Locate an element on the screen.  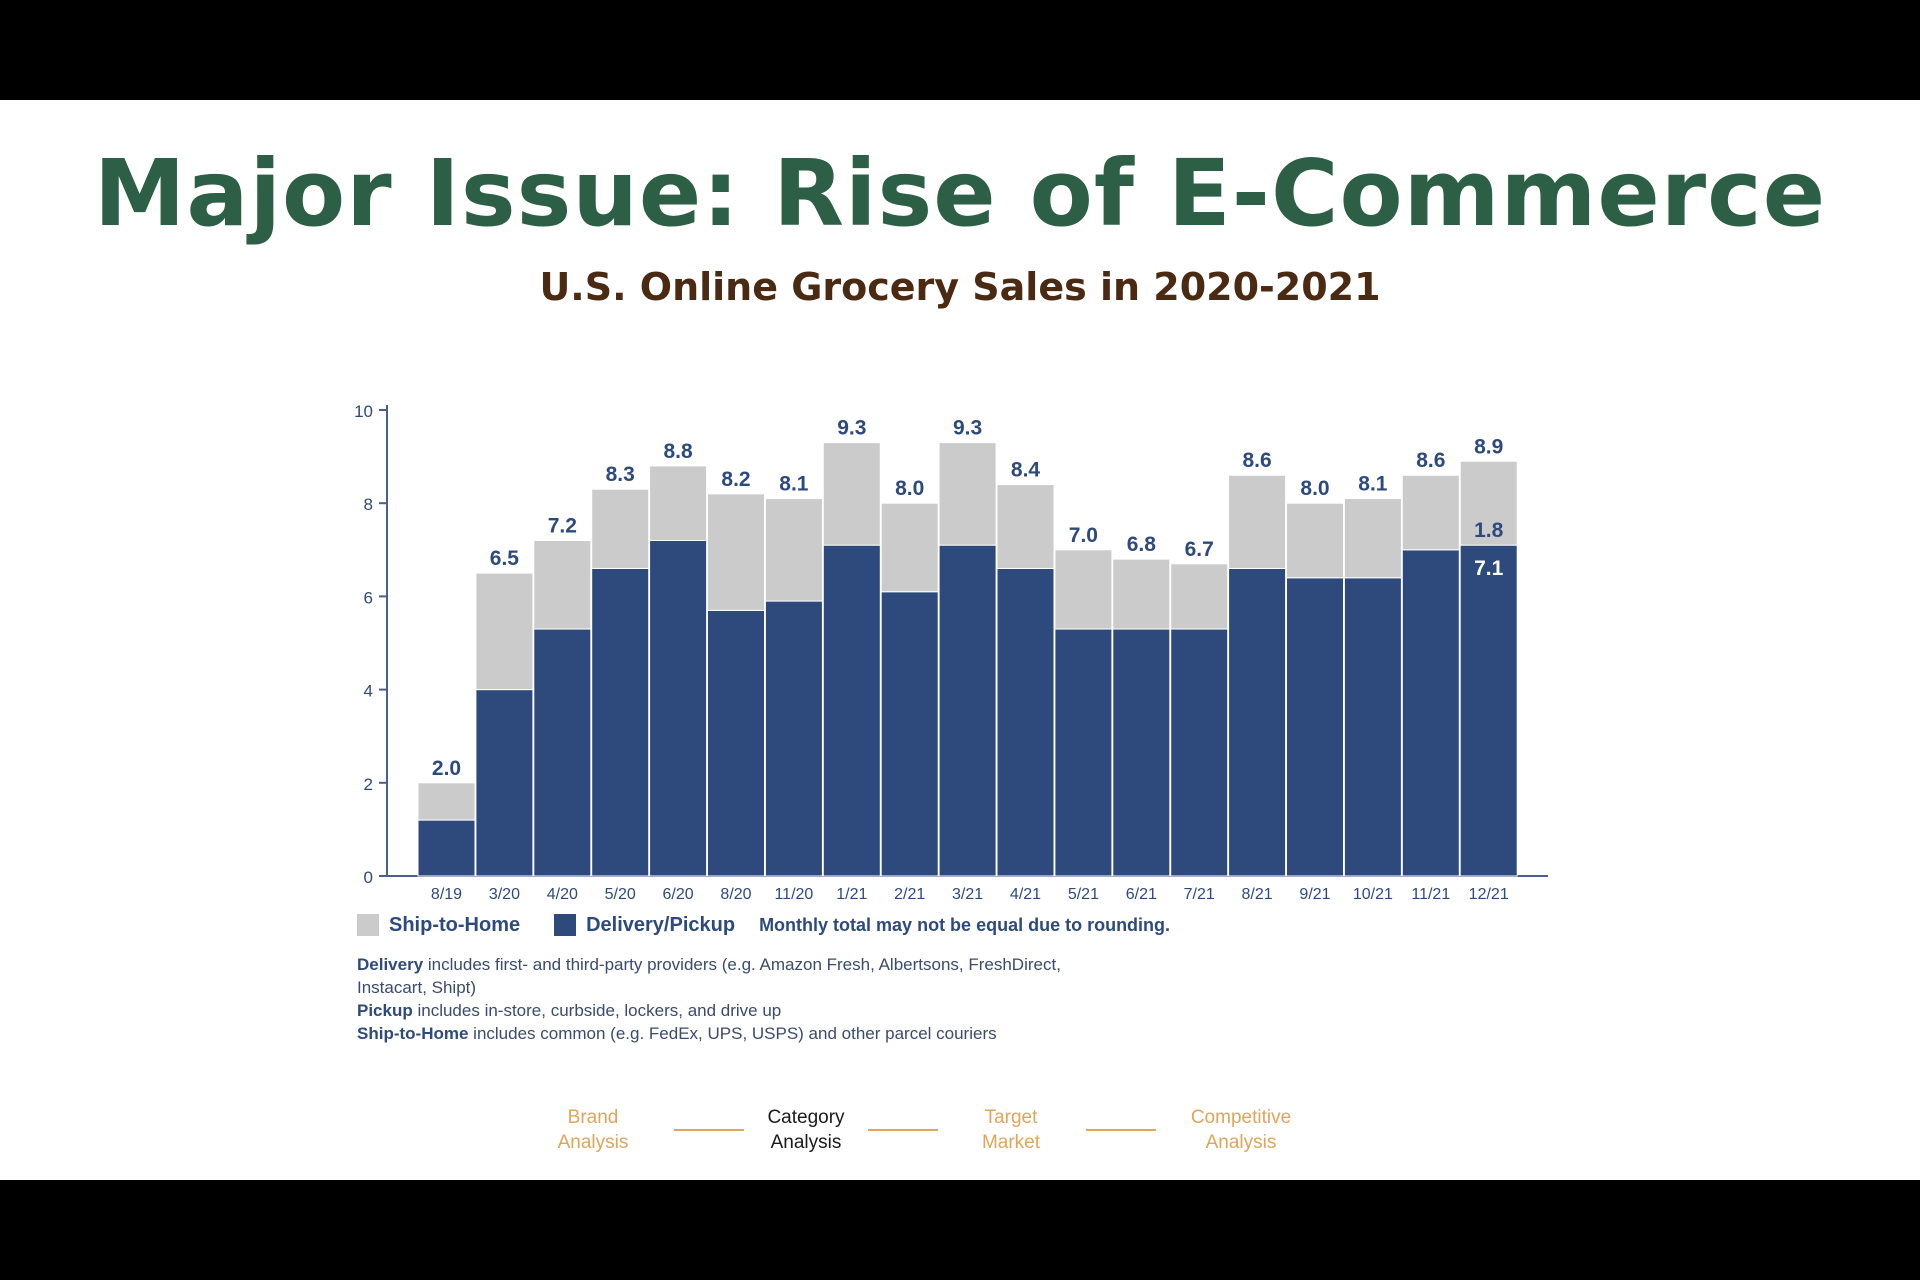
total-value-label: 6.7 is located at coordinates (1199, 549).